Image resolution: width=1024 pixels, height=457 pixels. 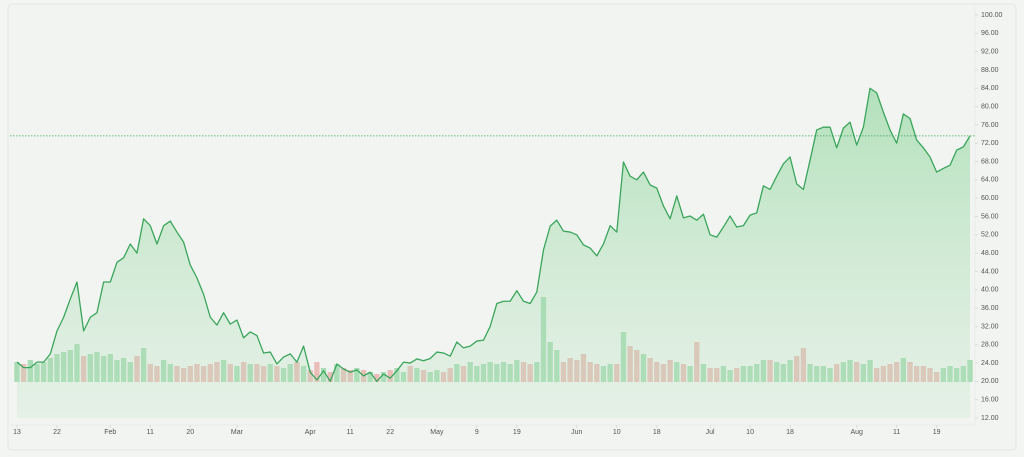 I want to click on y-tick-label: 84.00, so click(x=990, y=88).